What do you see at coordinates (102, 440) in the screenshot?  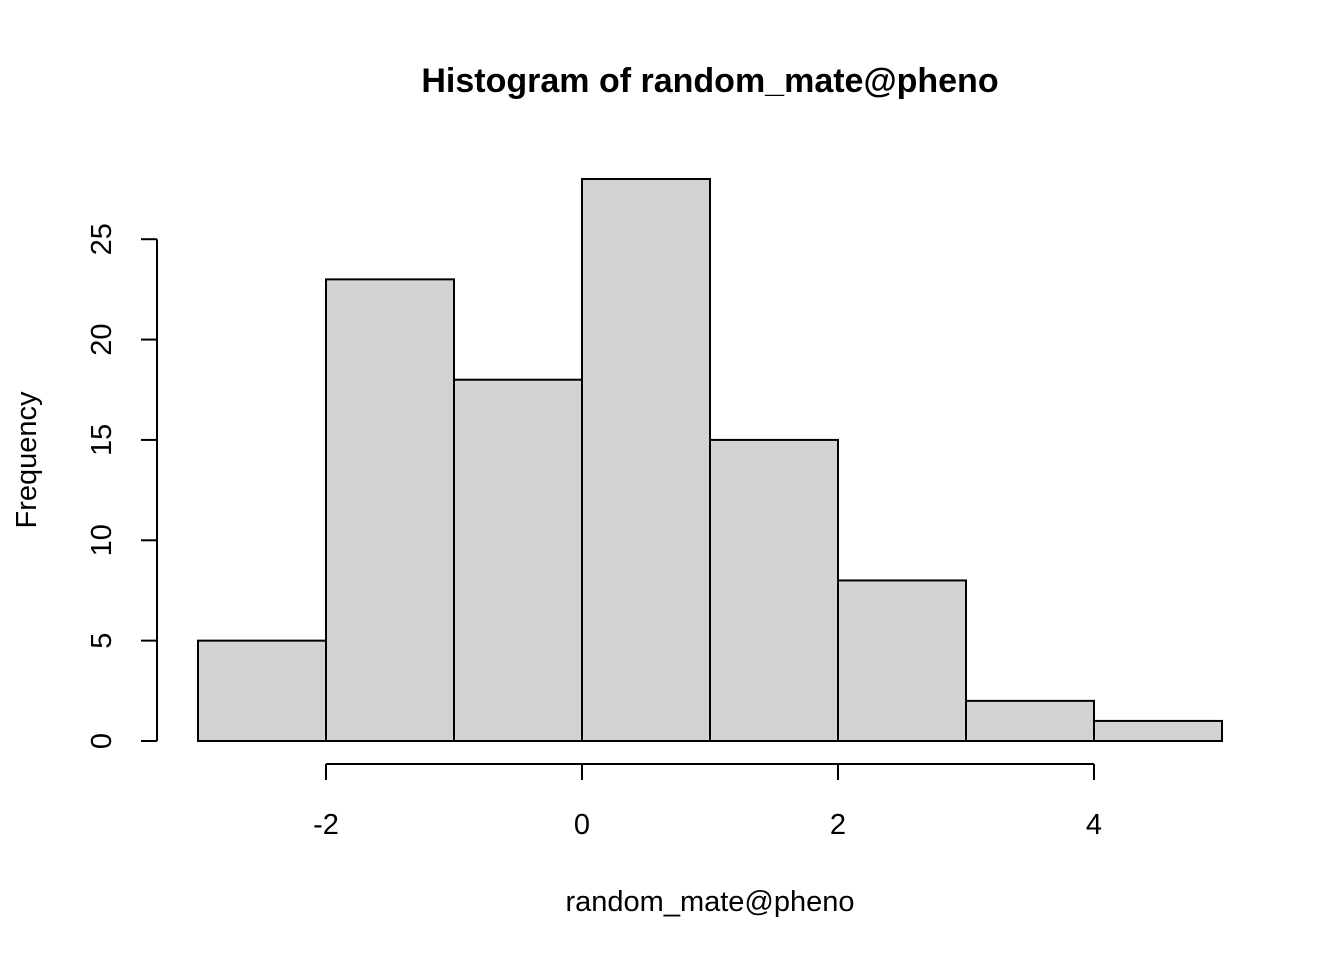 I see `y-tick-label-3: 15` at bounding box center [102, 440].